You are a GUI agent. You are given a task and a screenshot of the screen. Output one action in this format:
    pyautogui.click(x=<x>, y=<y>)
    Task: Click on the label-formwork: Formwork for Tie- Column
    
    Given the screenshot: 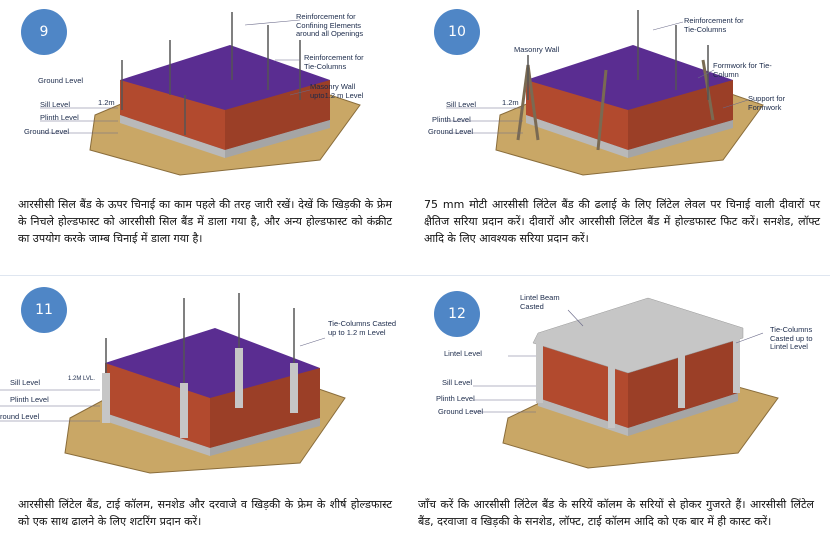 What is the action you would take?
    pyautogui.click(x=742, y=70)
    